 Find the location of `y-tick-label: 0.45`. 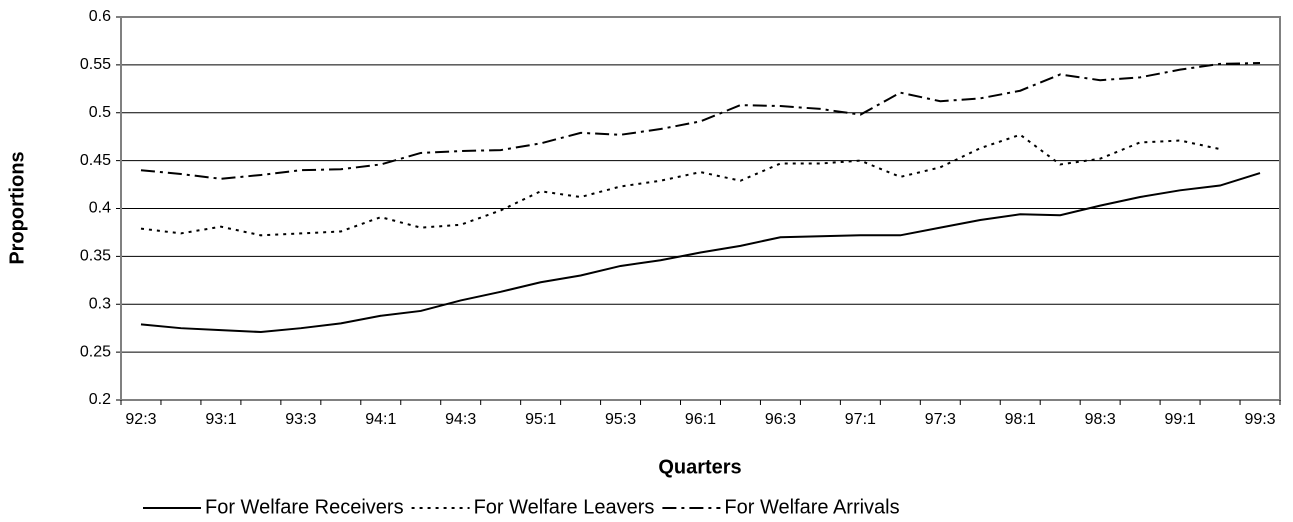

y-tick-label: 0.45 is located at coordinates (95, 160).